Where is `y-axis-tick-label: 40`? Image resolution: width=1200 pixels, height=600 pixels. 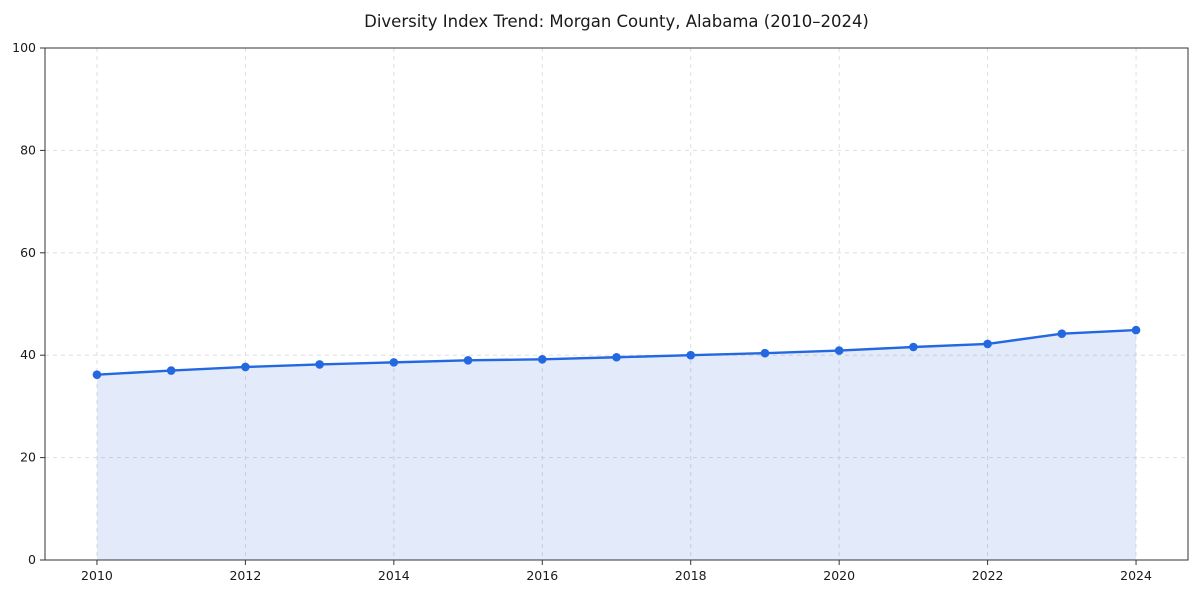
y-axis-tick-label: 40 is located at coordinates (28, 354).